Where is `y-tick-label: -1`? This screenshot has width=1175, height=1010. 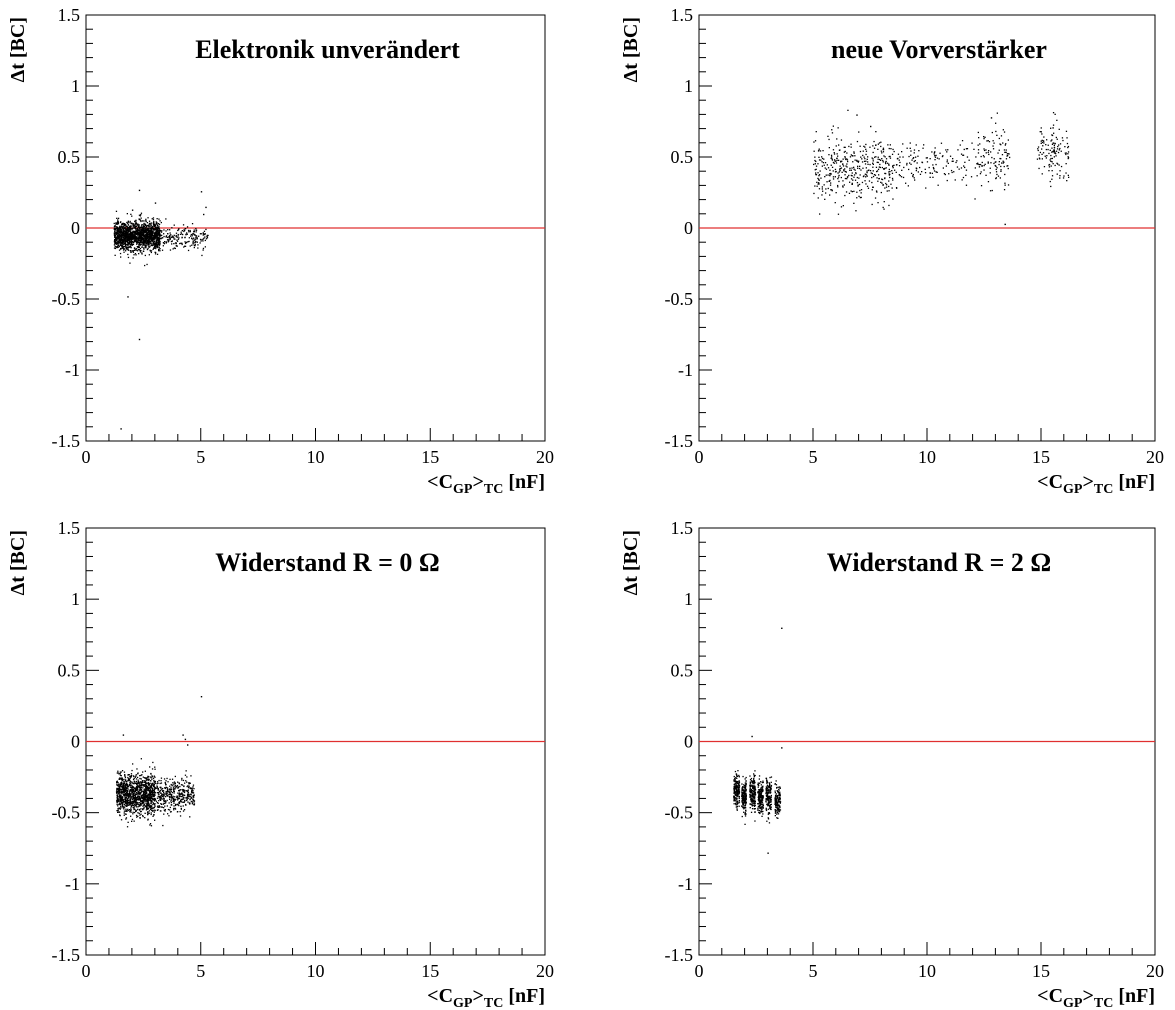
y-tick-label: -1 is located at coordinates (685, 370).